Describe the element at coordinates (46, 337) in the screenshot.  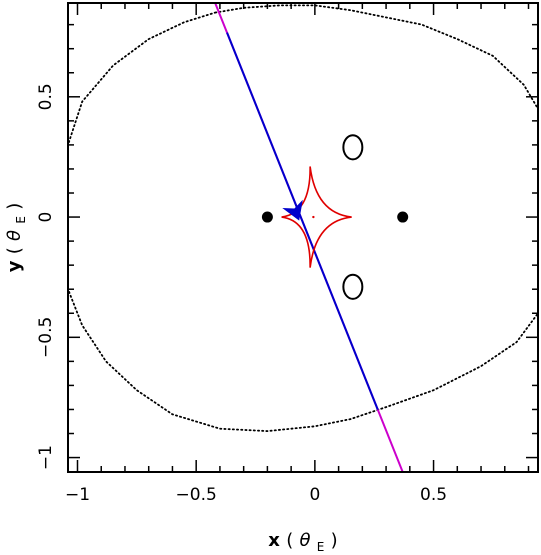
I see `y-tick-label: −0.5` at that location.